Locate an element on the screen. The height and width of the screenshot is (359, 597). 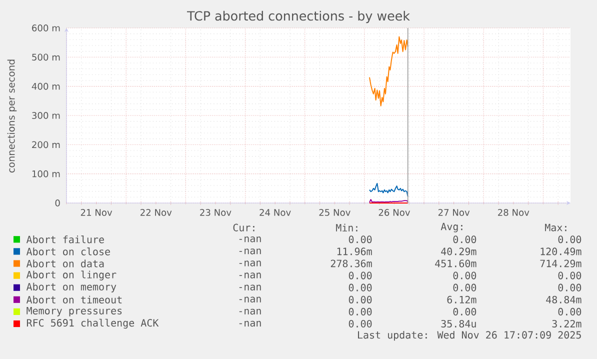
text: Cur: is located at coordinates (243, 228).